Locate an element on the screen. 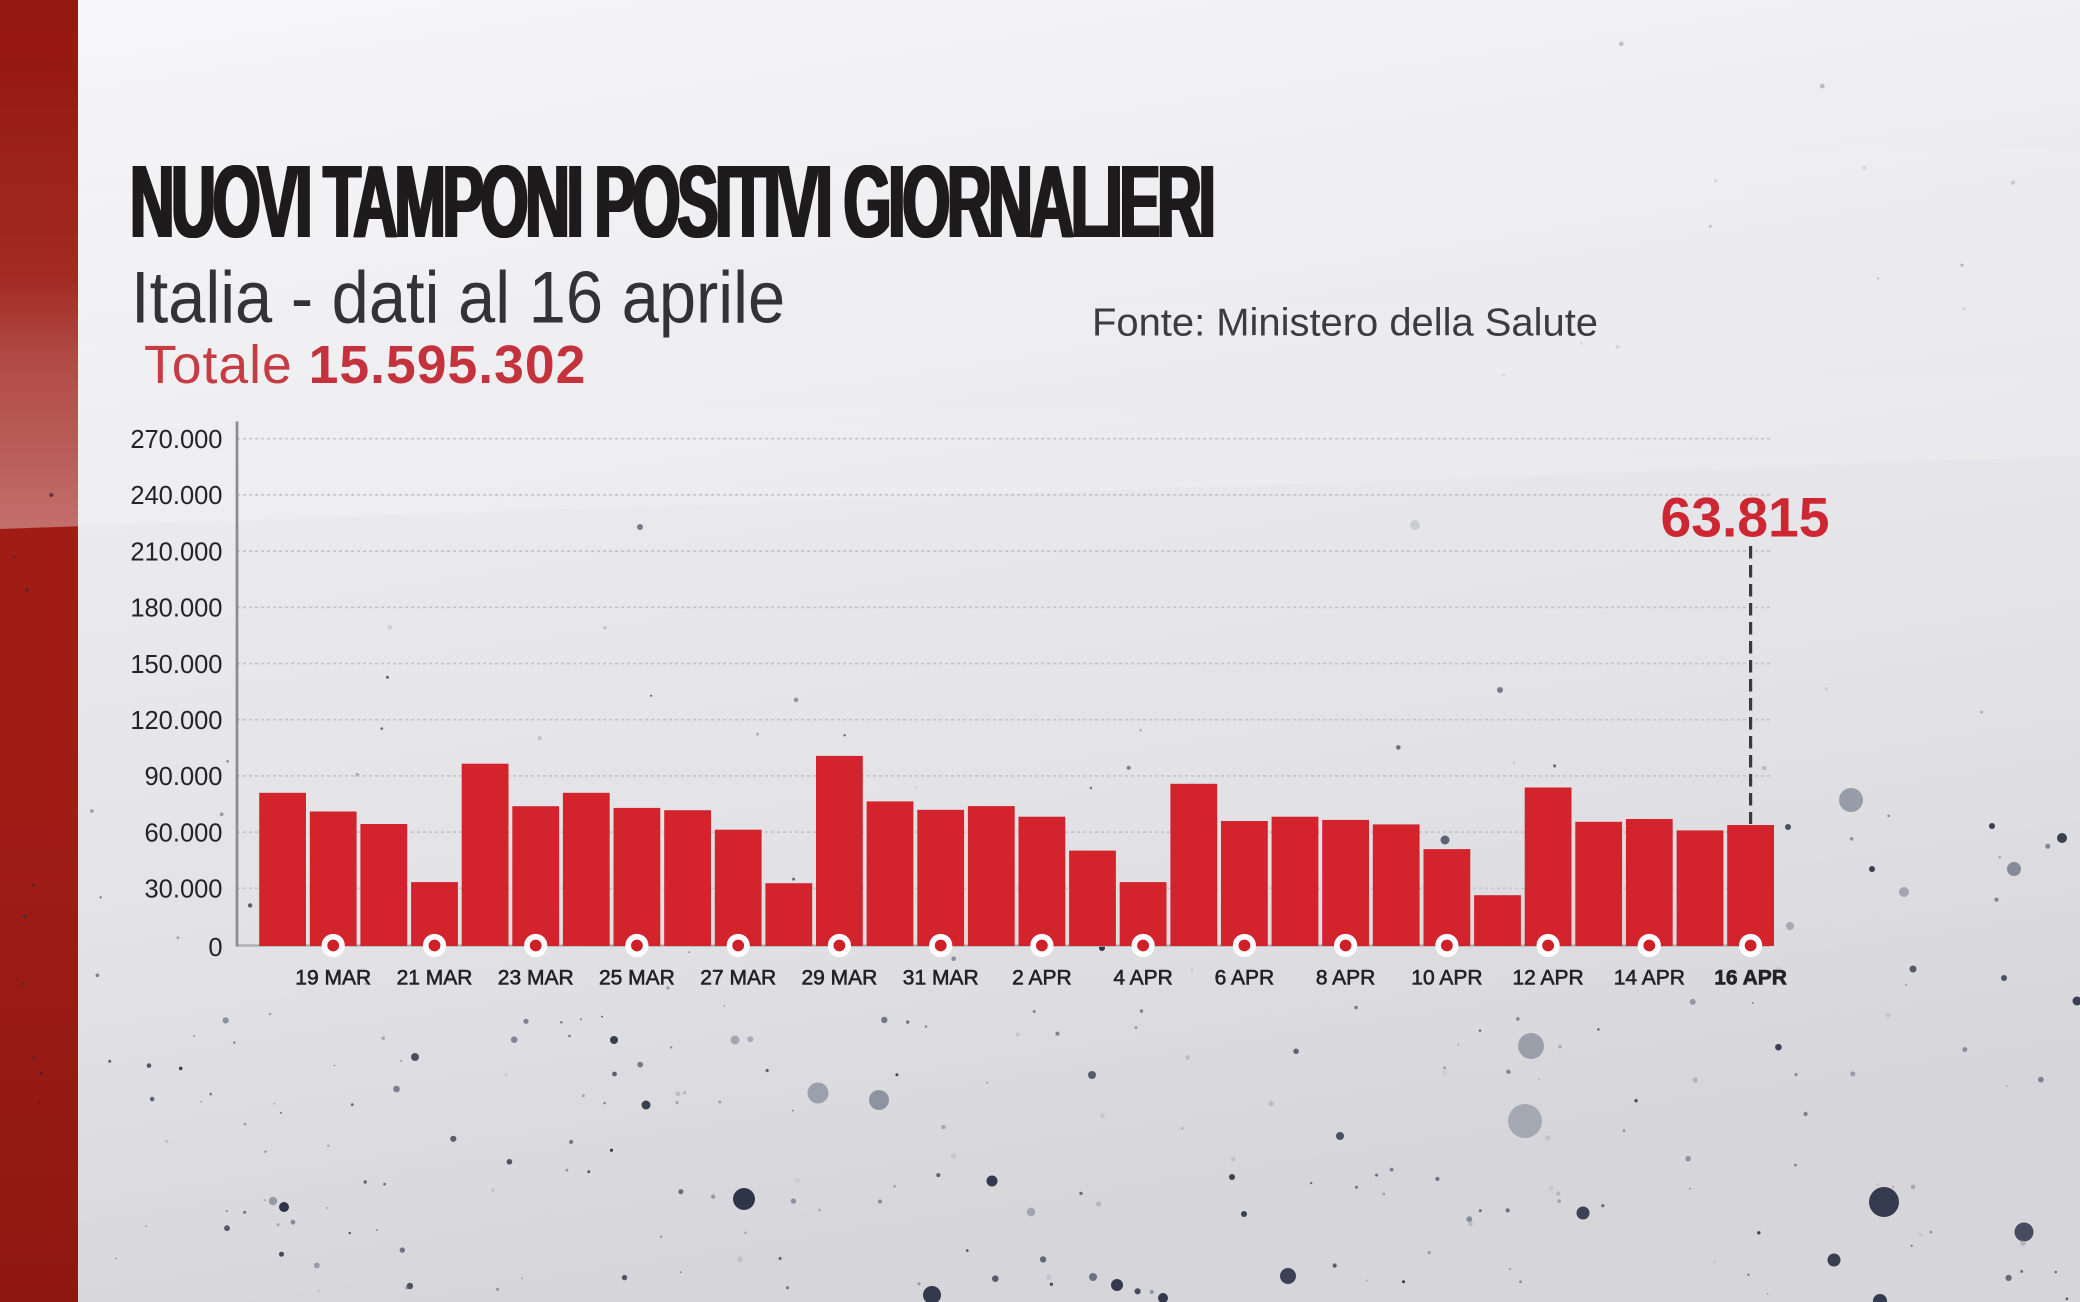 This screenshot has width=2080, height=1302. svg-text: Fonte: Ministero della Salute is located at coordinates (1345, 323).